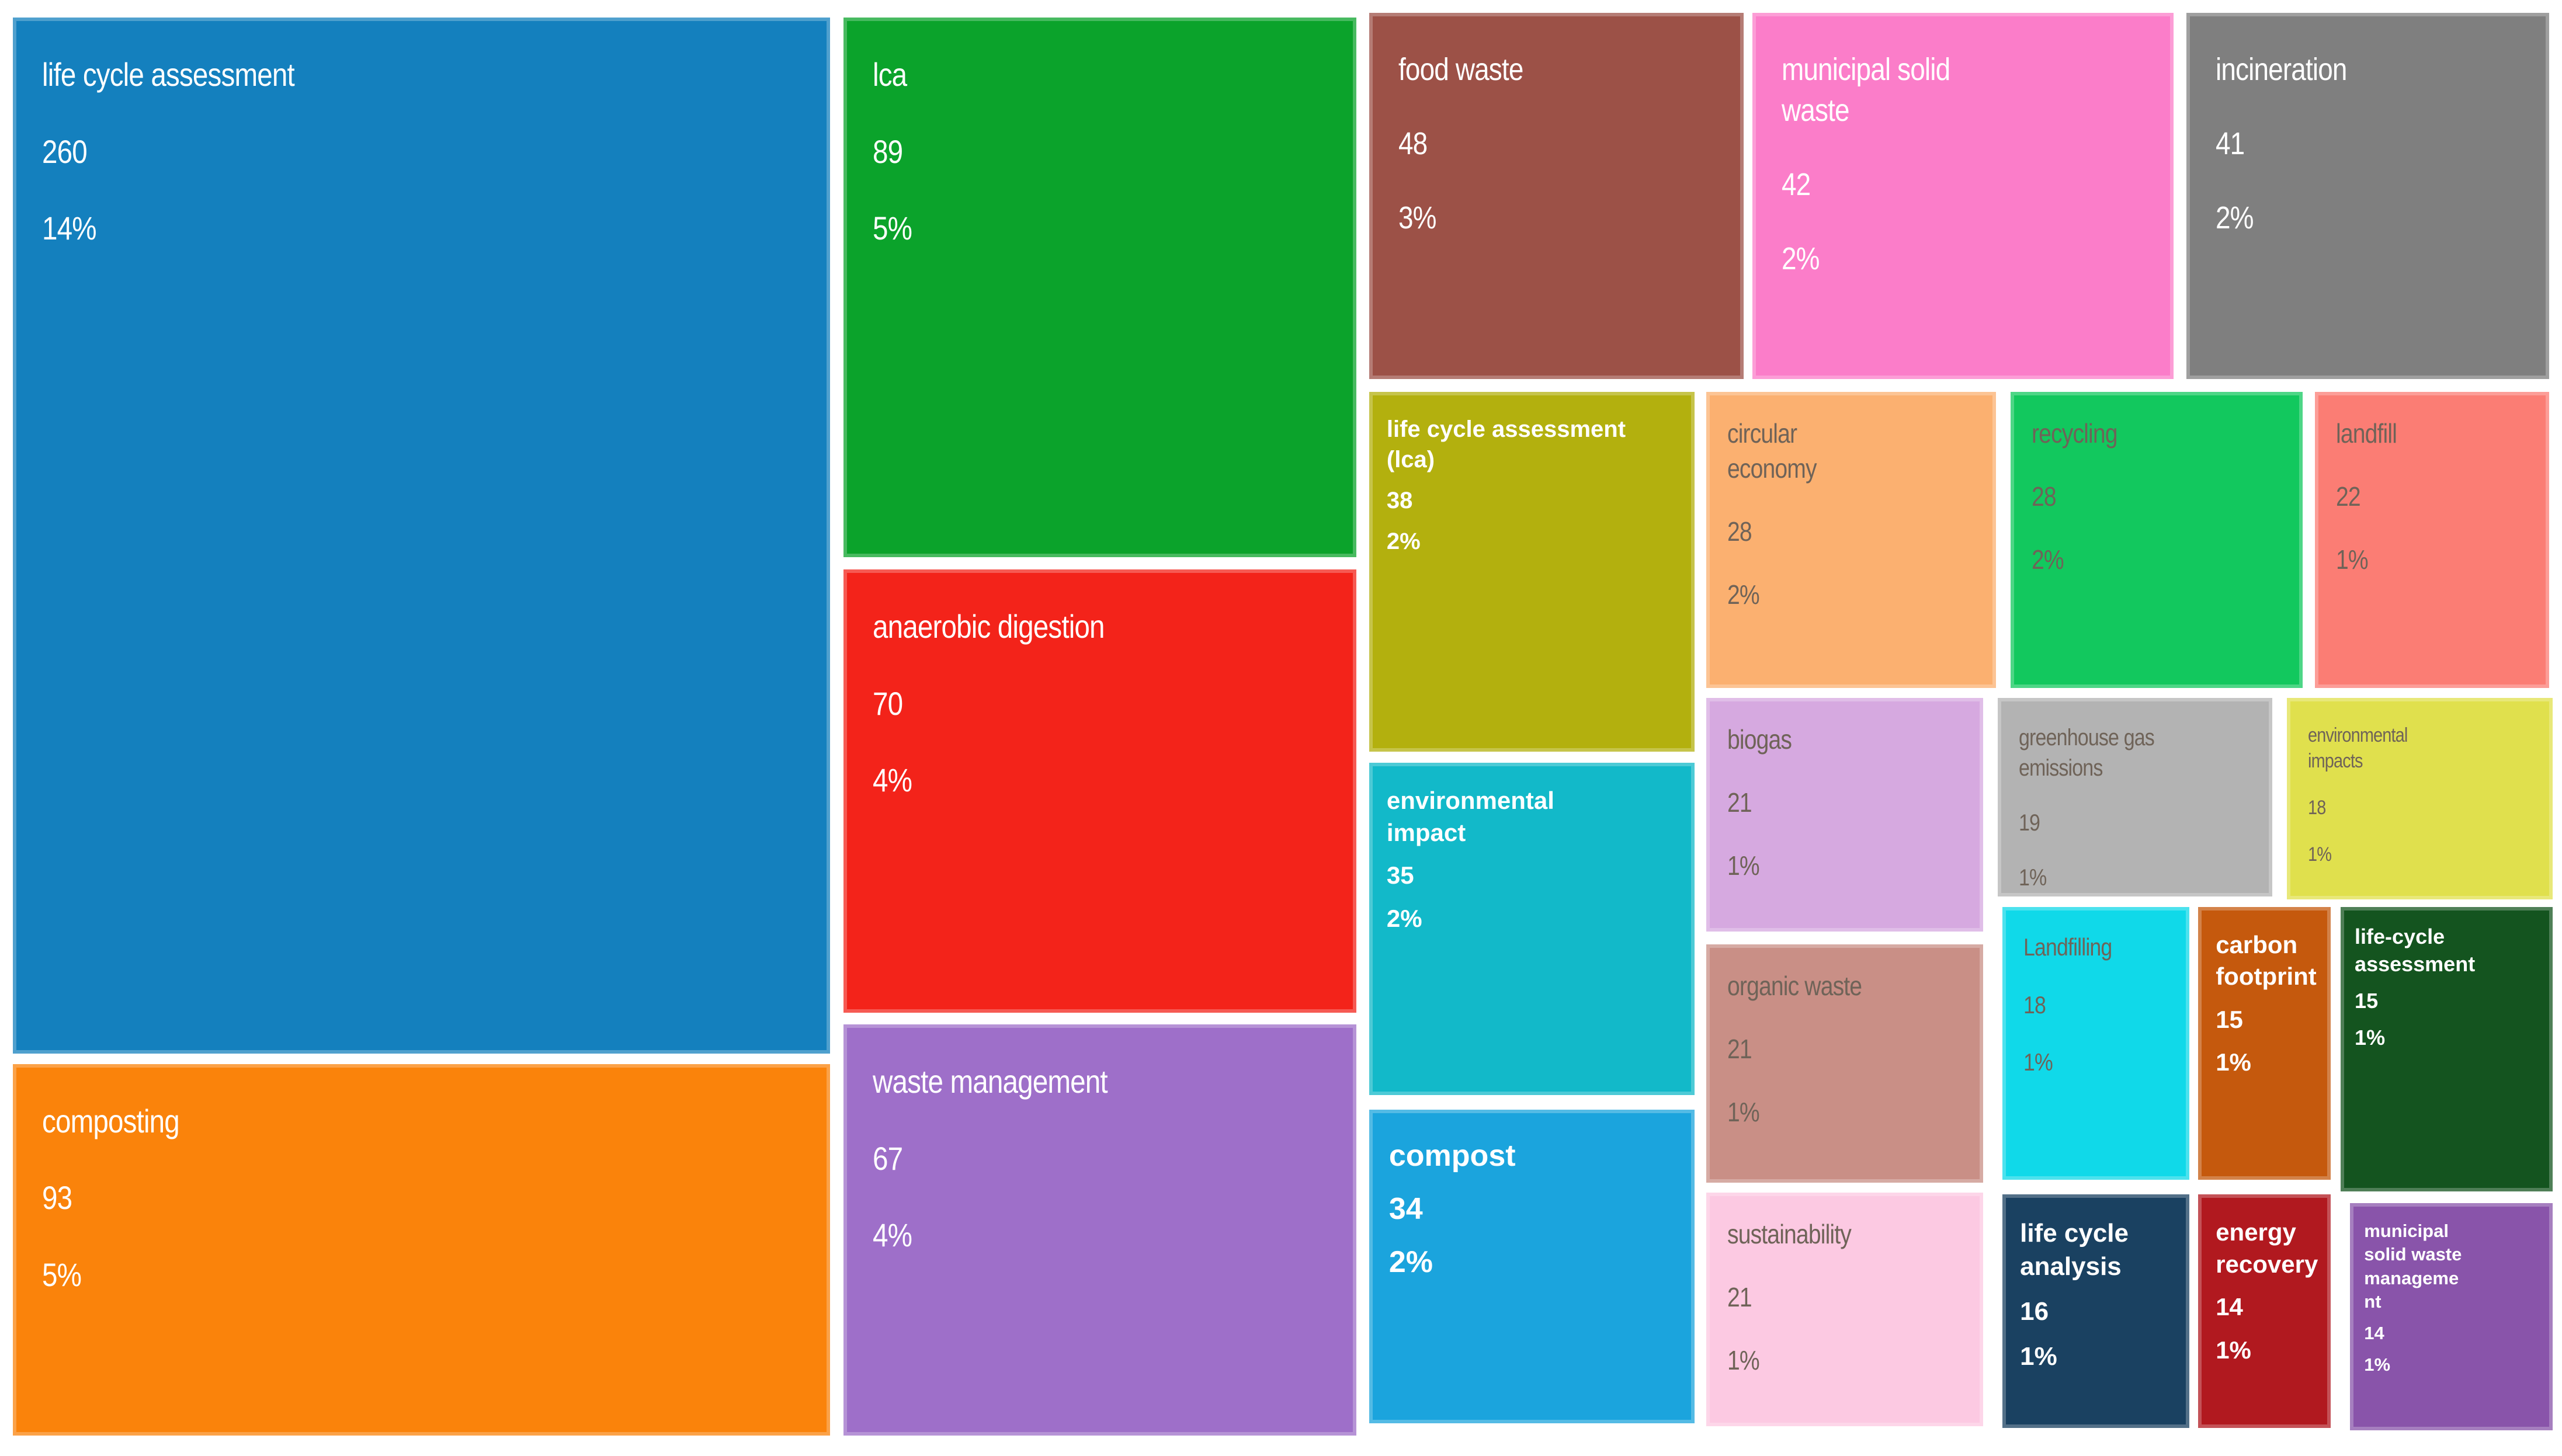 The width and height of the screenshot is (2562, 1456). What do you see at coordinates (1532, 929) in the screenshot?
I see `tile-environmental-impact: environmental impact 35 2%` at bounding box center [1532, 929].